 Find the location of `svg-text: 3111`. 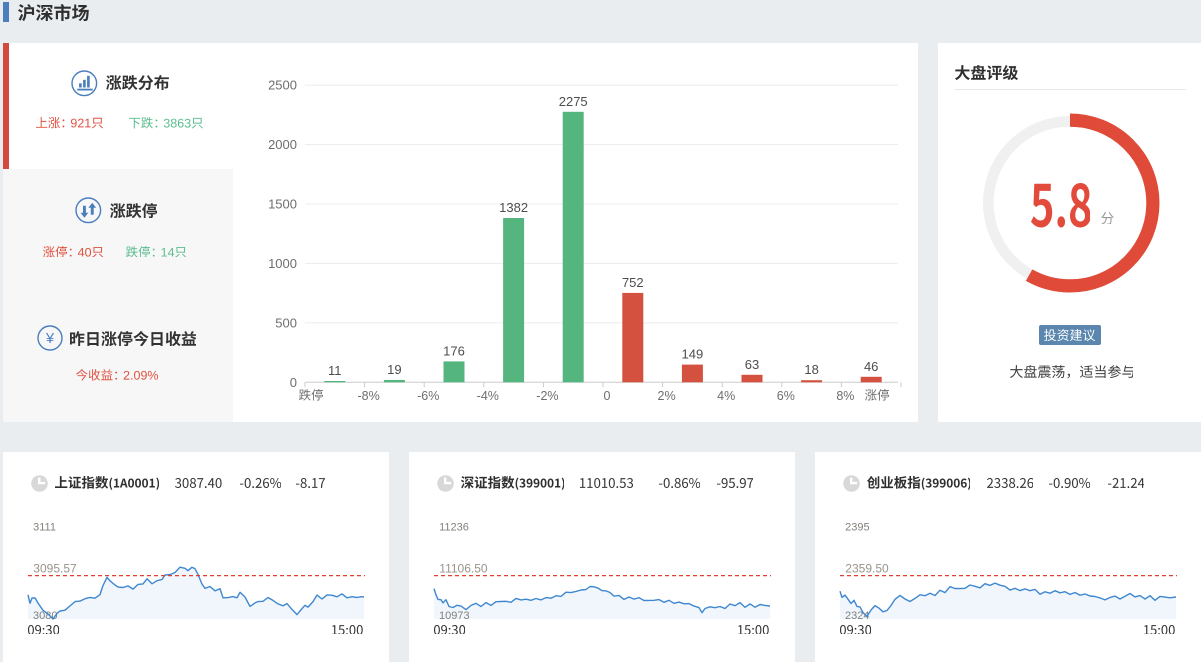

svg-text: 3111 is located at coordinates (44, 528).